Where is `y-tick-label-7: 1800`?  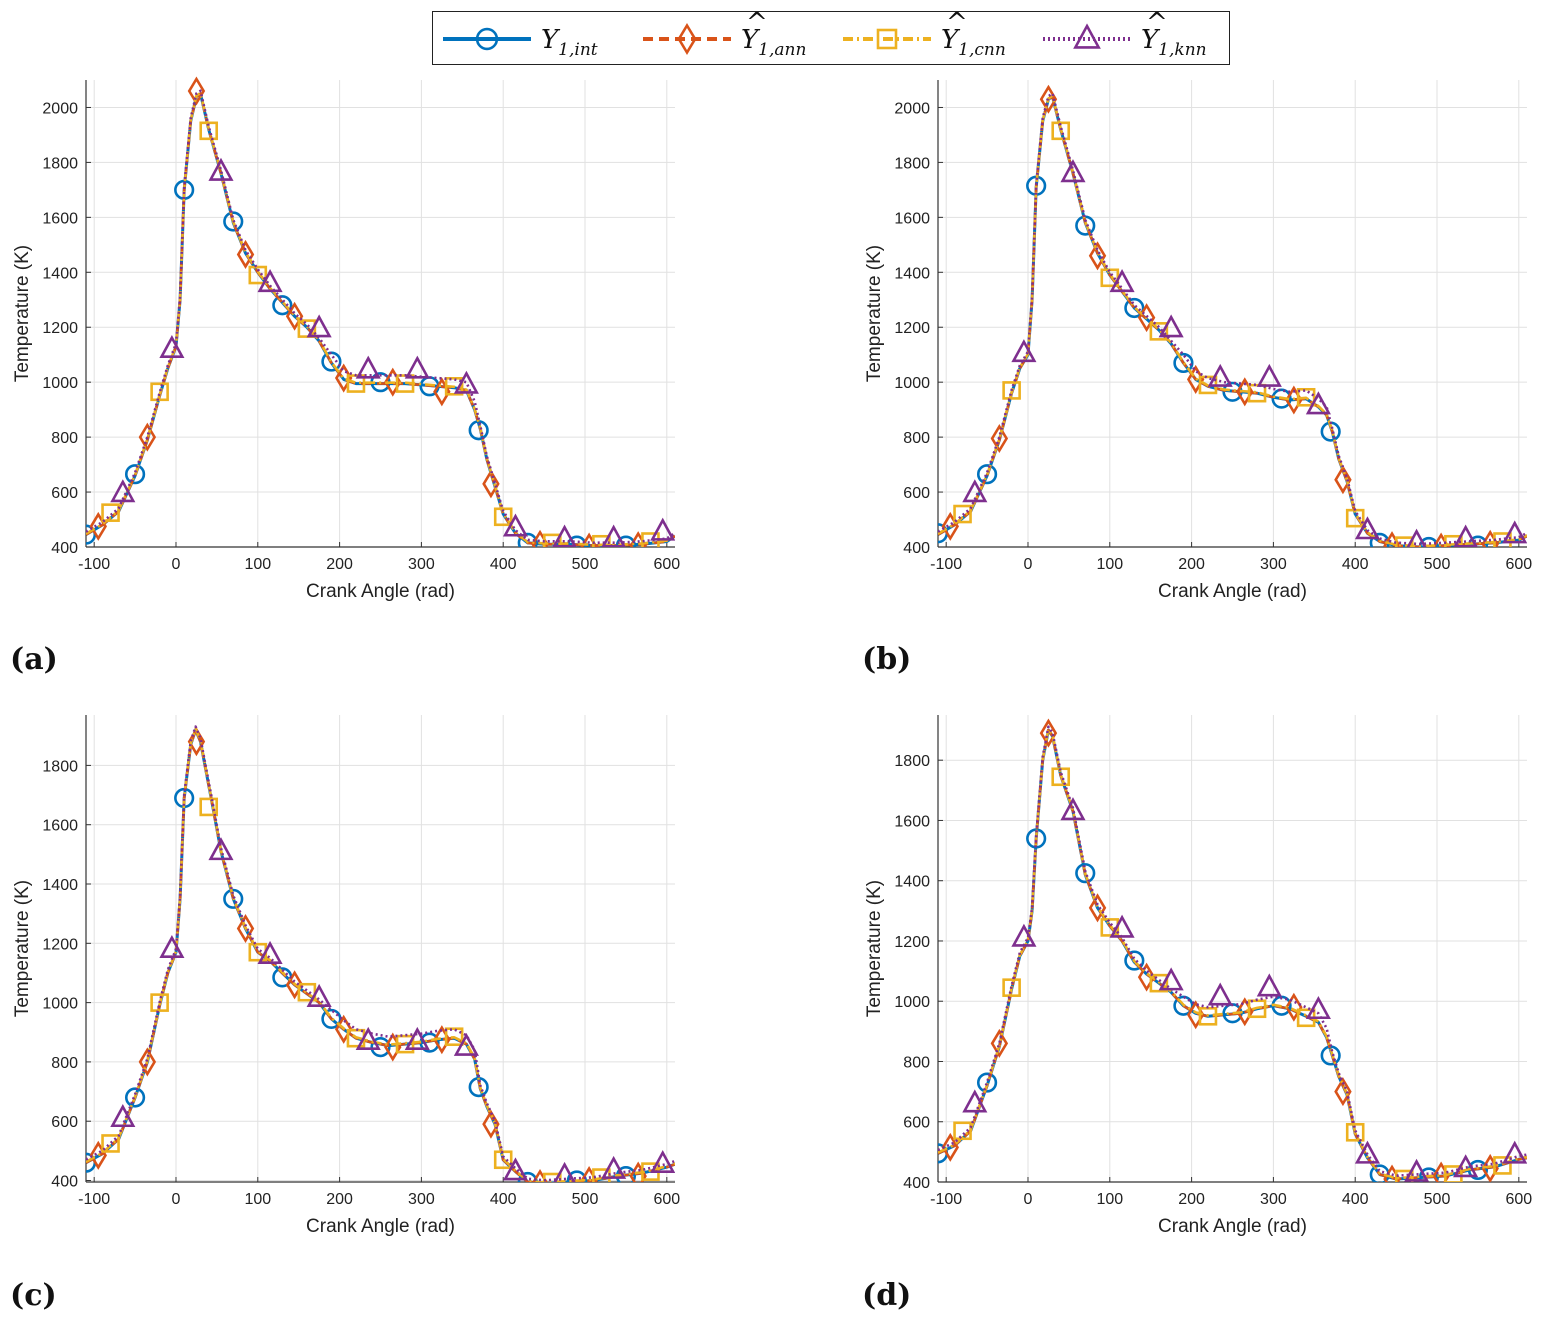 y-tick-label-7: 1800 is located at coordinates (912, 163).